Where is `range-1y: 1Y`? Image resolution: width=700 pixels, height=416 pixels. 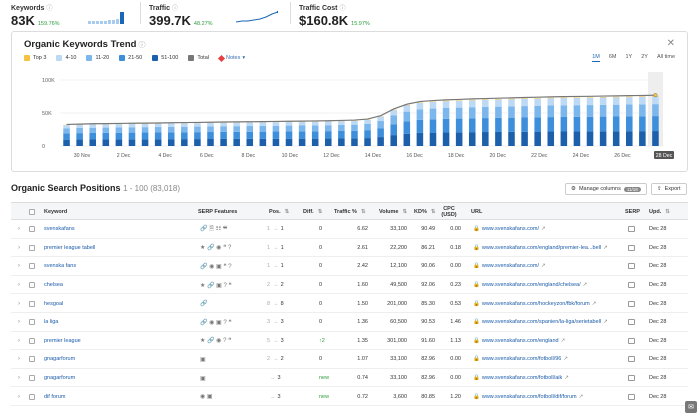
range-1y: 1Y is located at coordinates (629, 57).